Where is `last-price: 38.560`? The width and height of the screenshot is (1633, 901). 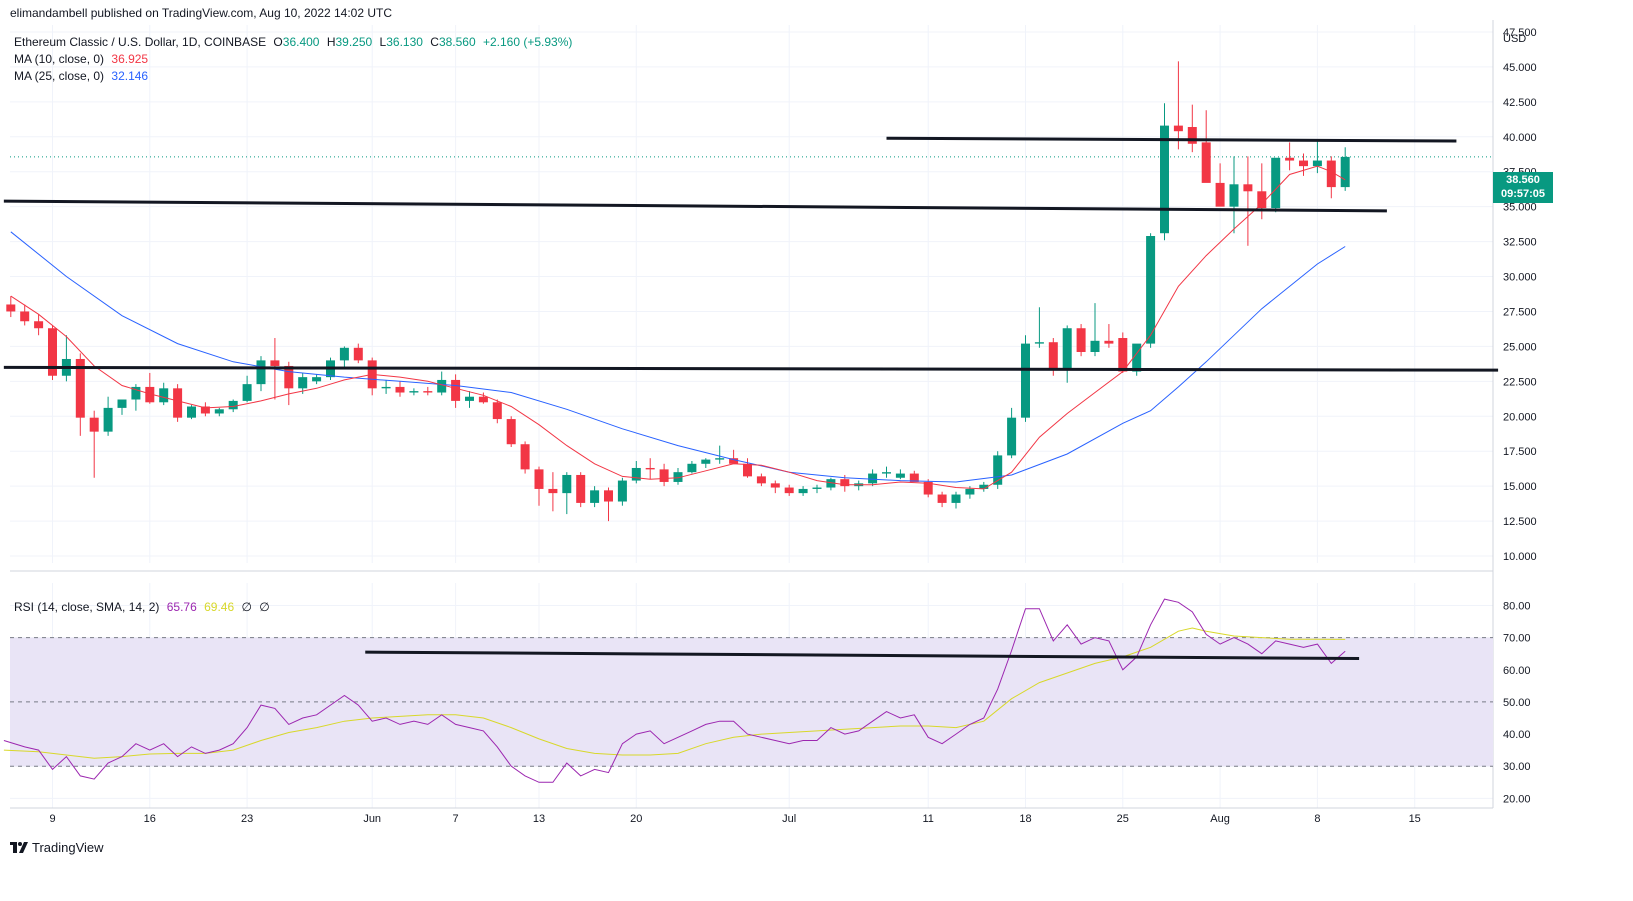 last-price: 38.560 is located at coordinates (1523, 180).